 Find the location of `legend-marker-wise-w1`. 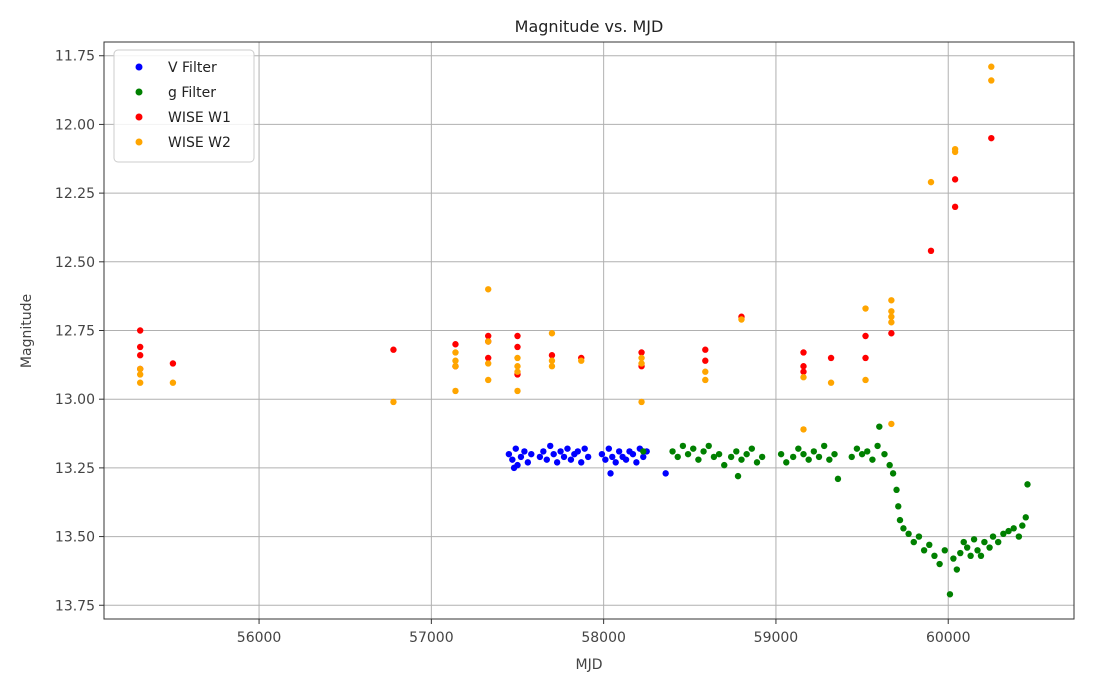

legend-marker-wise-w1 is located at coordinates (139, 117).